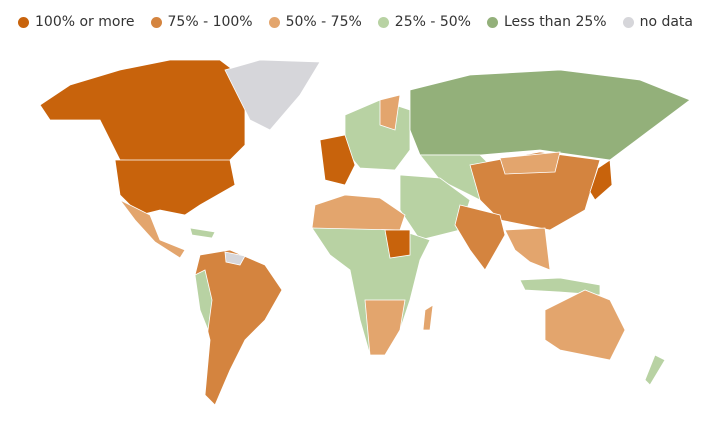  Describe the element at coordinates (272, 95) in the screenshot. I see `greenland` at that location.